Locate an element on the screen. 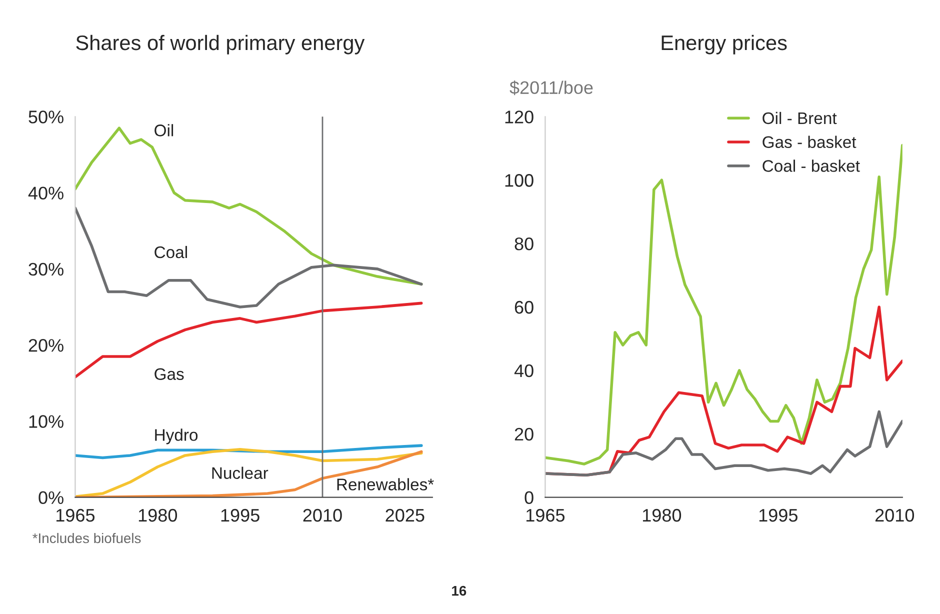 The width and height of the screenshot is (940, 614). series-label: Oil is located at coordinates (164, 130).